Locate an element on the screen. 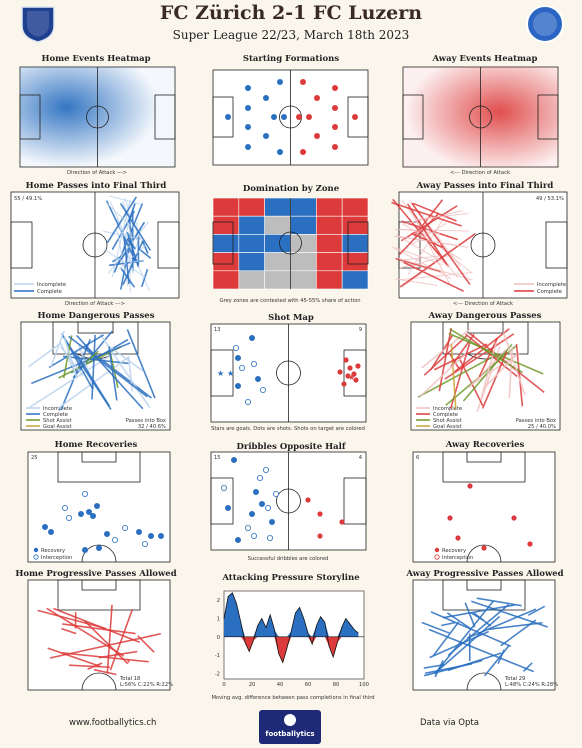  away-prog: Total 29 L:48% C:24% R:28% is located at coordinates (485, 635).